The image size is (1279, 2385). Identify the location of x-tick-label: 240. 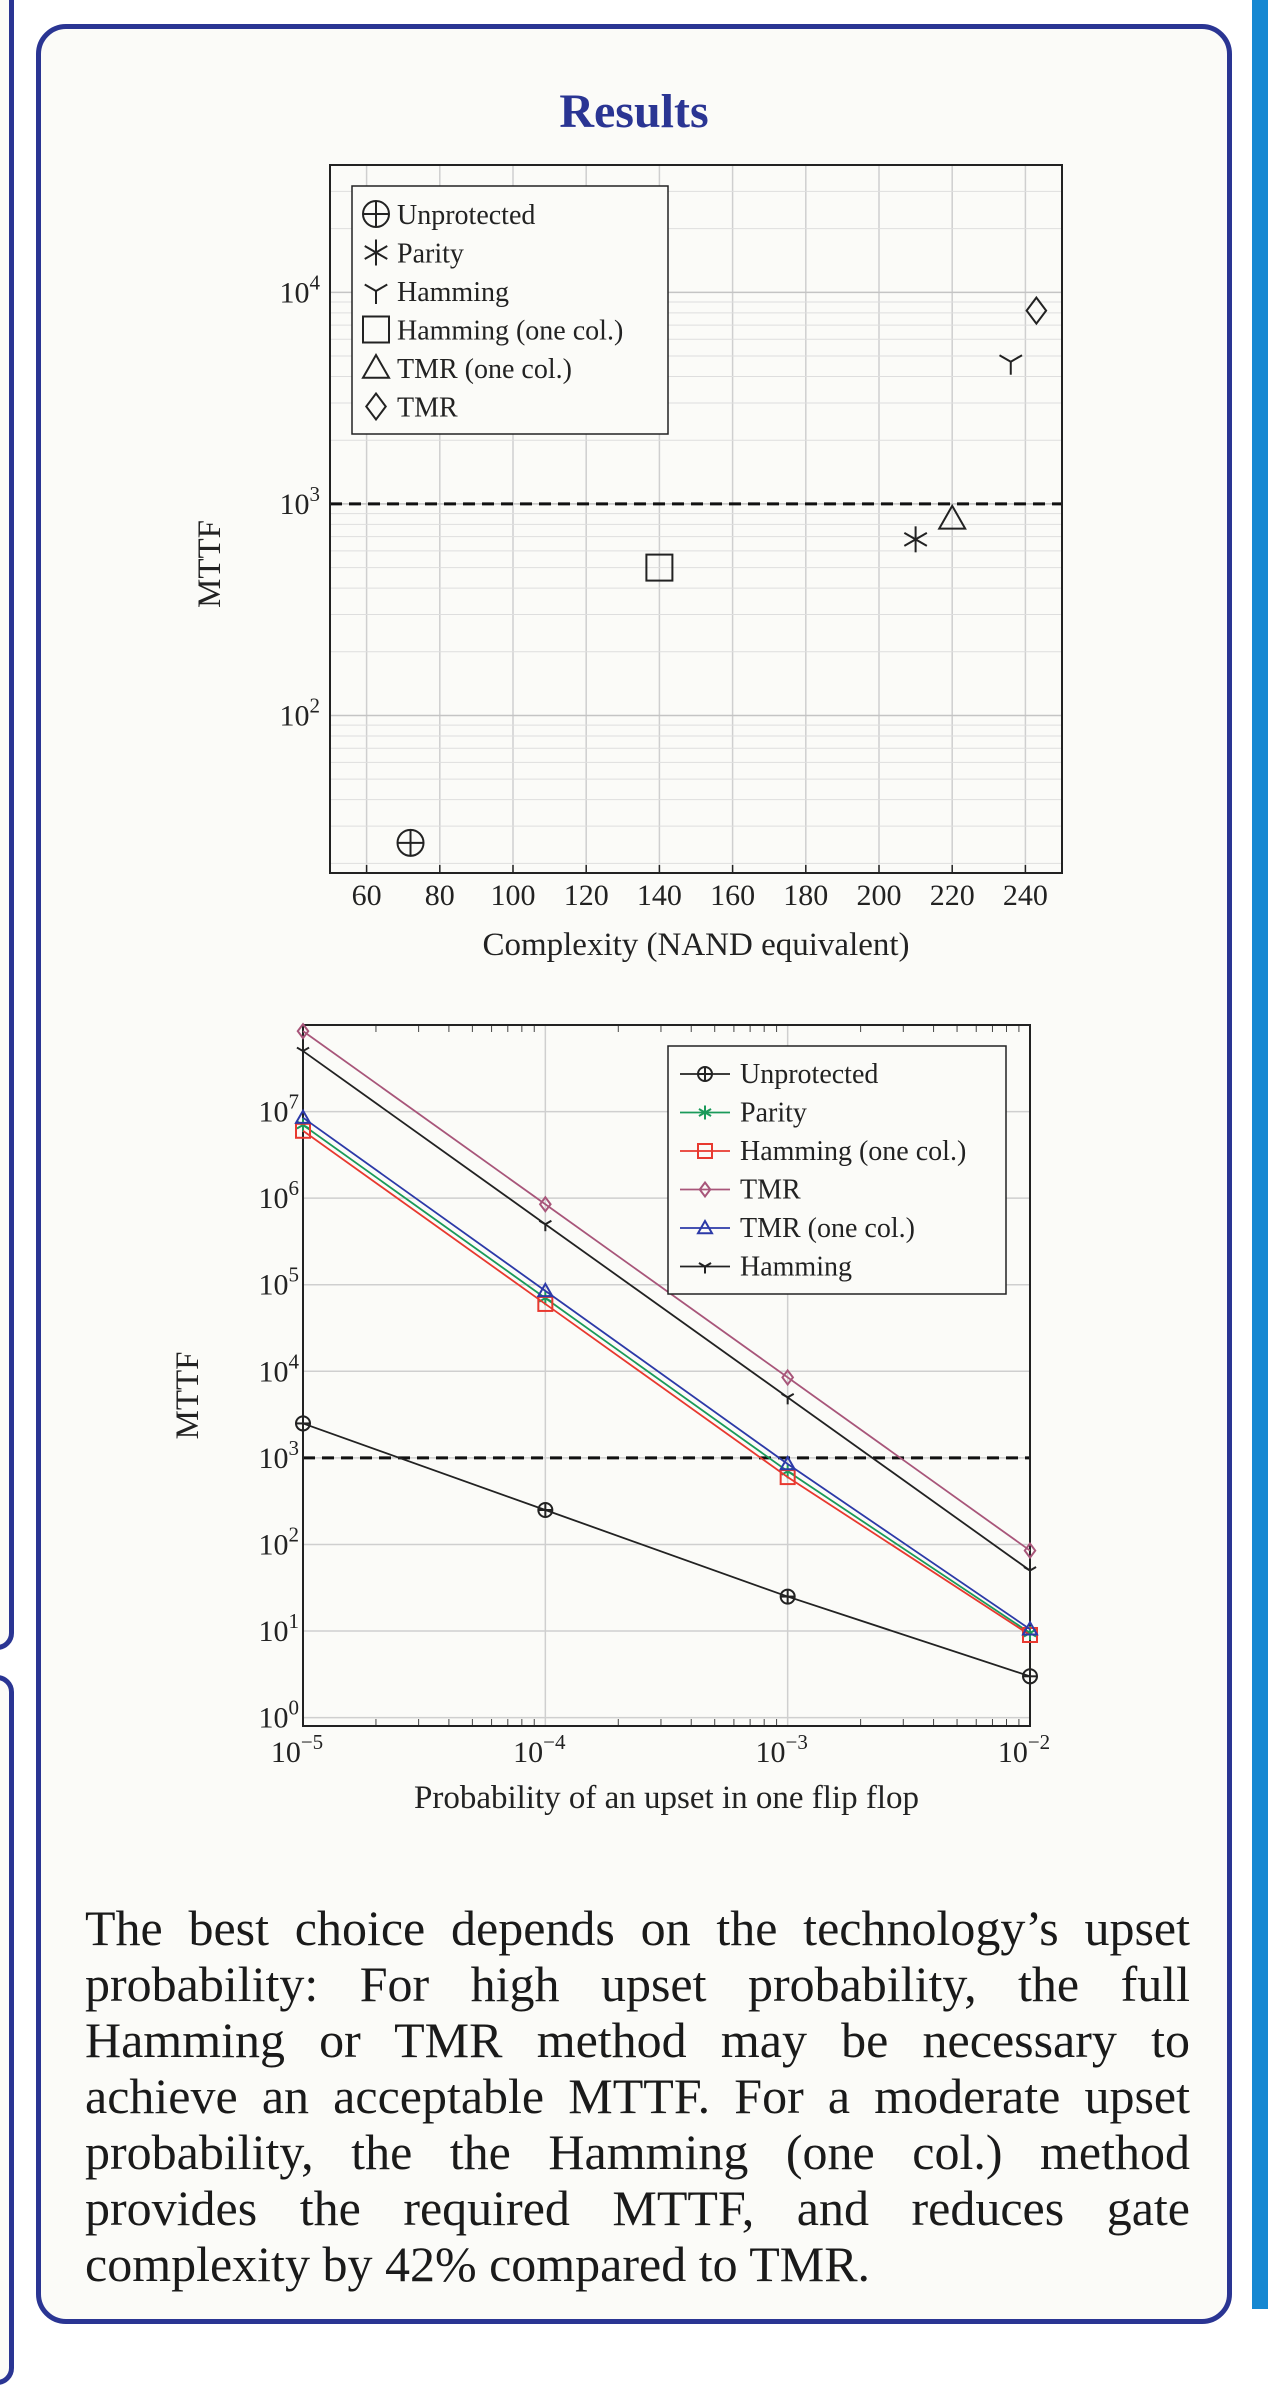
(1025, 895).